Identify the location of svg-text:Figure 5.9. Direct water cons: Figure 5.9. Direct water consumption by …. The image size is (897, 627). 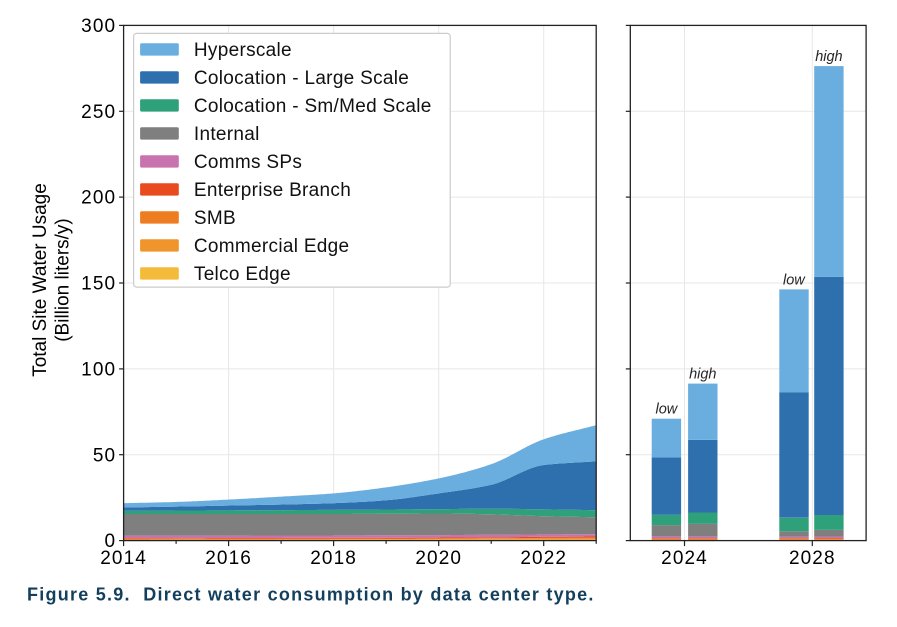
(311, 594).